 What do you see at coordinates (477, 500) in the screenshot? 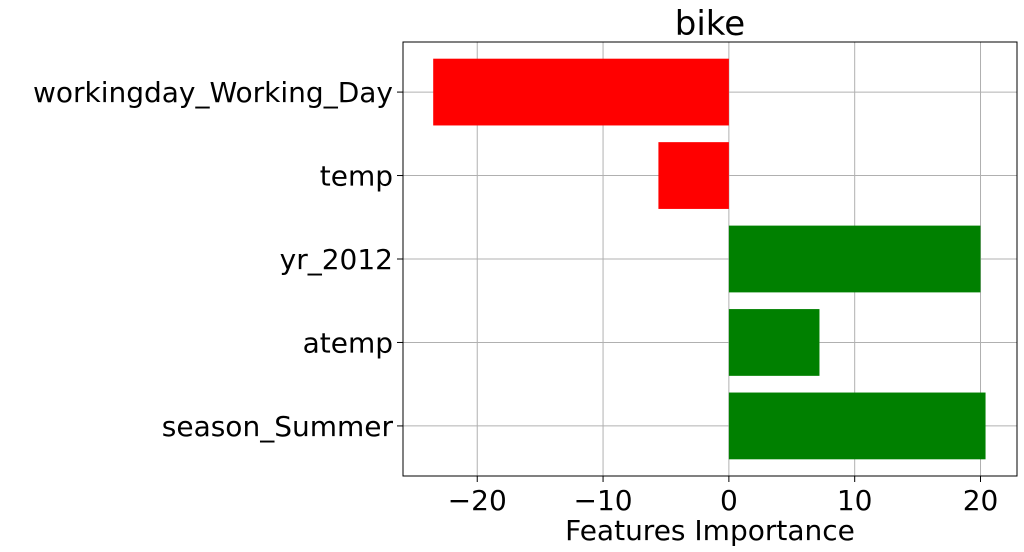
I see `x-tick-label: −20` at bounding box center [477, 500].